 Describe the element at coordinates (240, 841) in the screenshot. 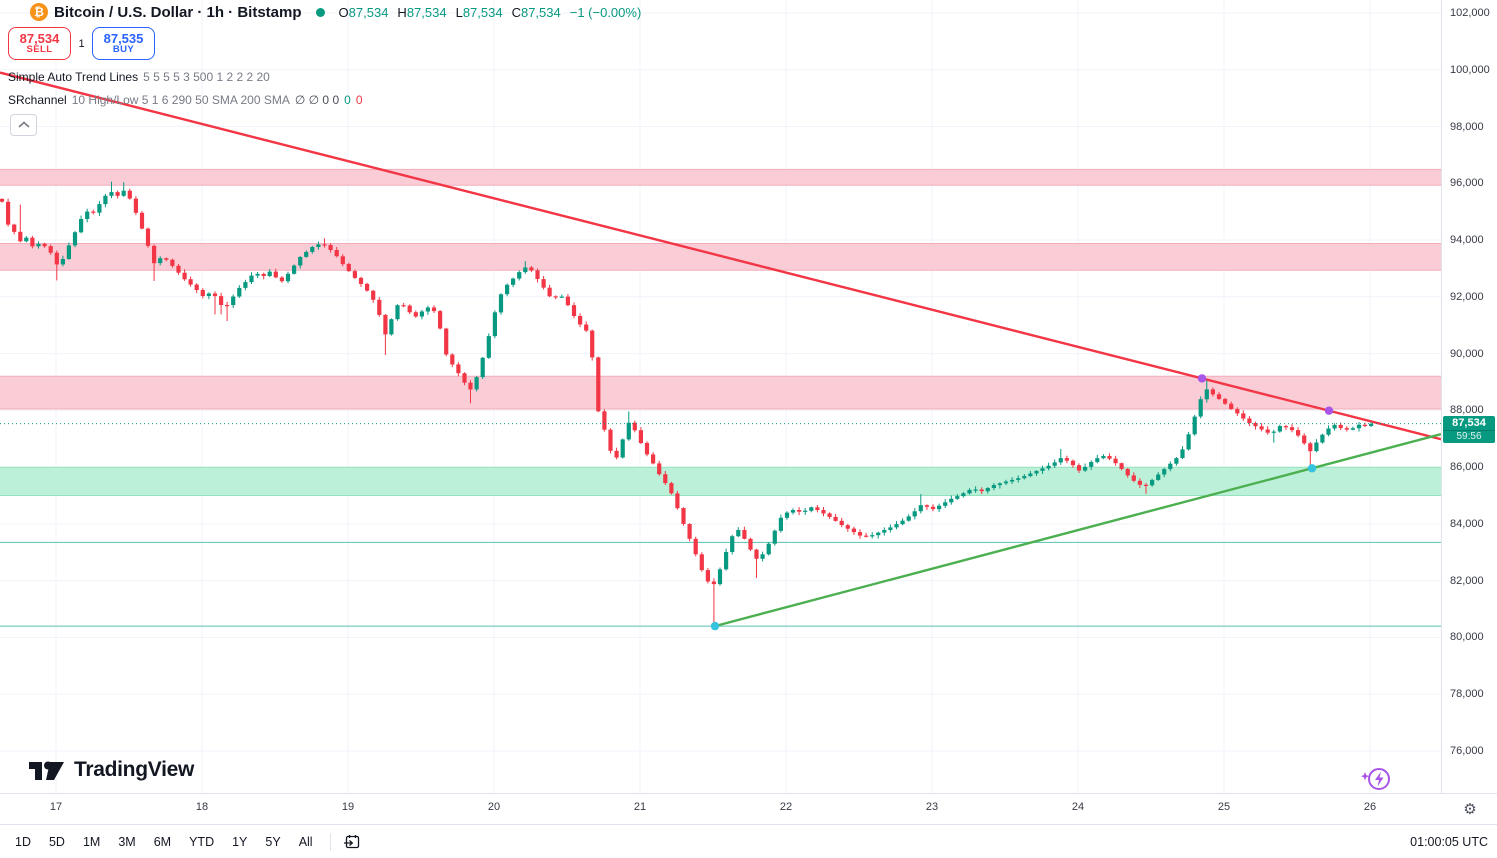

I see `range-button-1y: 1Y` at that location.